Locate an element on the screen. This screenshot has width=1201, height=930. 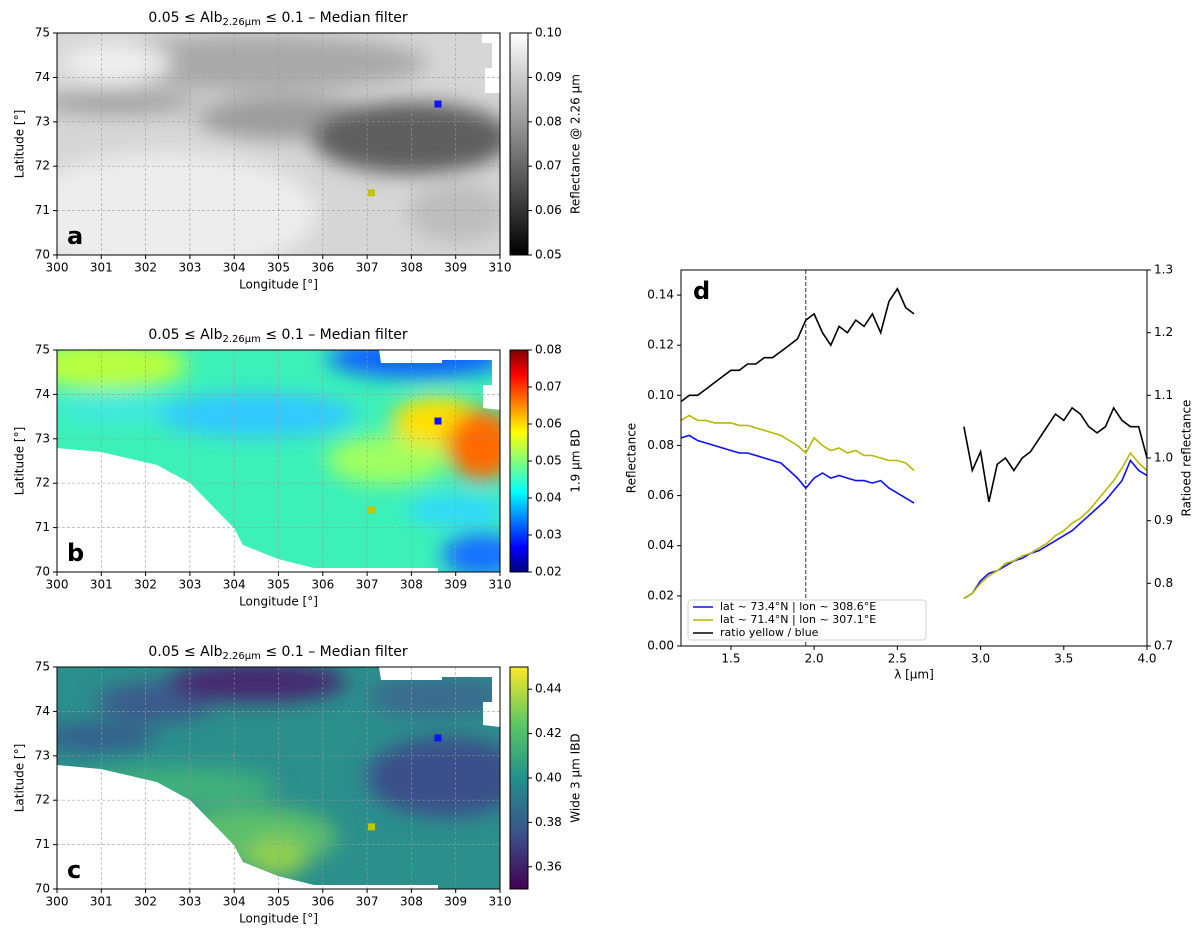
colorbar-tick-label: 0.06 is located at coordinates (548, 424).